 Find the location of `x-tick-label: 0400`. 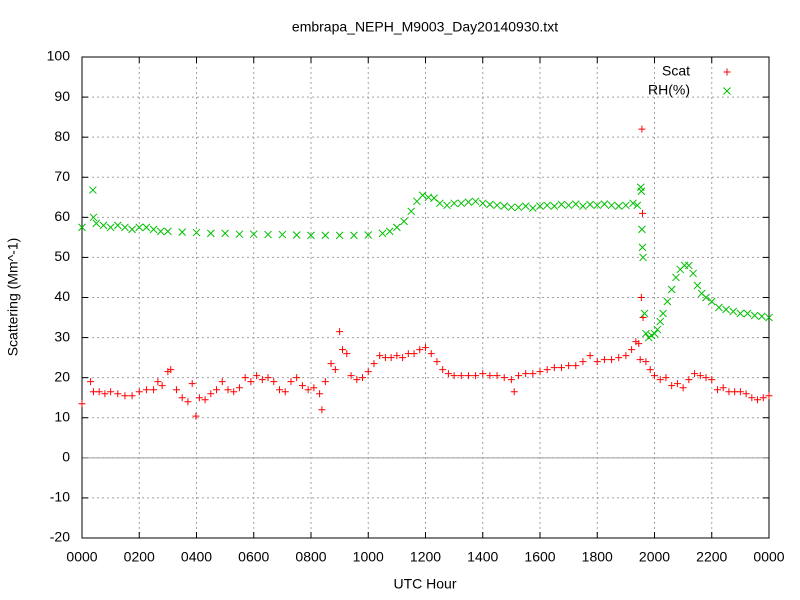

x-tick-label: 0400 is located at coordinates (196, 557).